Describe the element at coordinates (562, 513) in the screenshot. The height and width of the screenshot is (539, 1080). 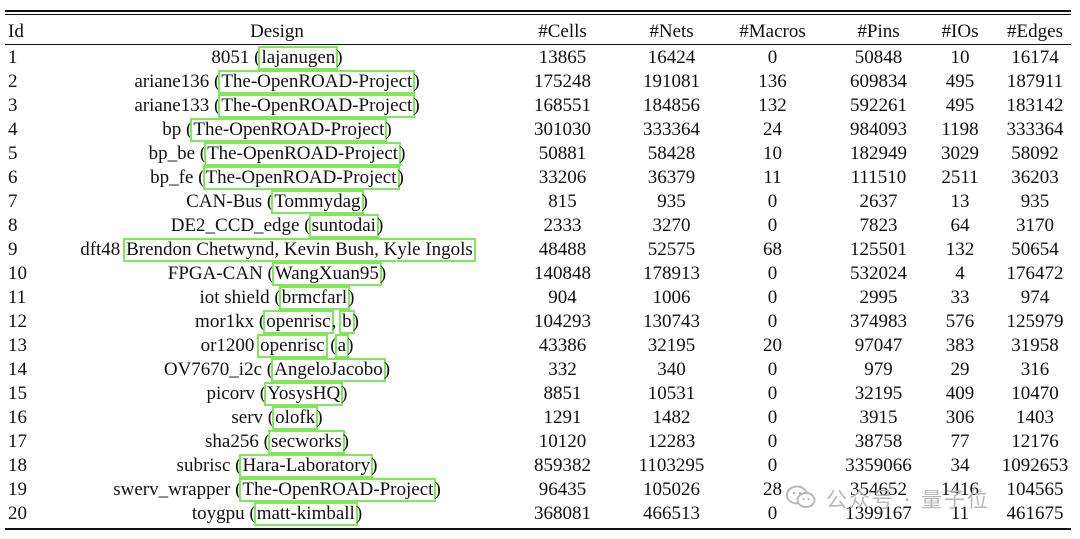
I see `row-cells: 368081` at that location.